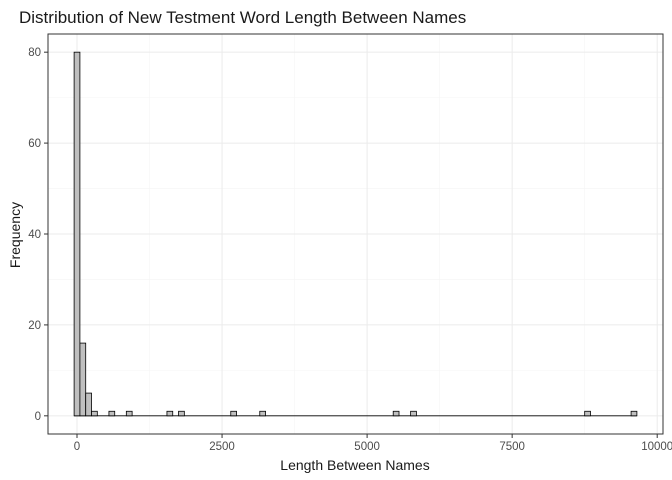 This screenshot has height=480, width=672. What do you see at coordinates (367, 447) in the screenshot?
I see `x-tick-label: 5000` at bounding box center [367, 447].